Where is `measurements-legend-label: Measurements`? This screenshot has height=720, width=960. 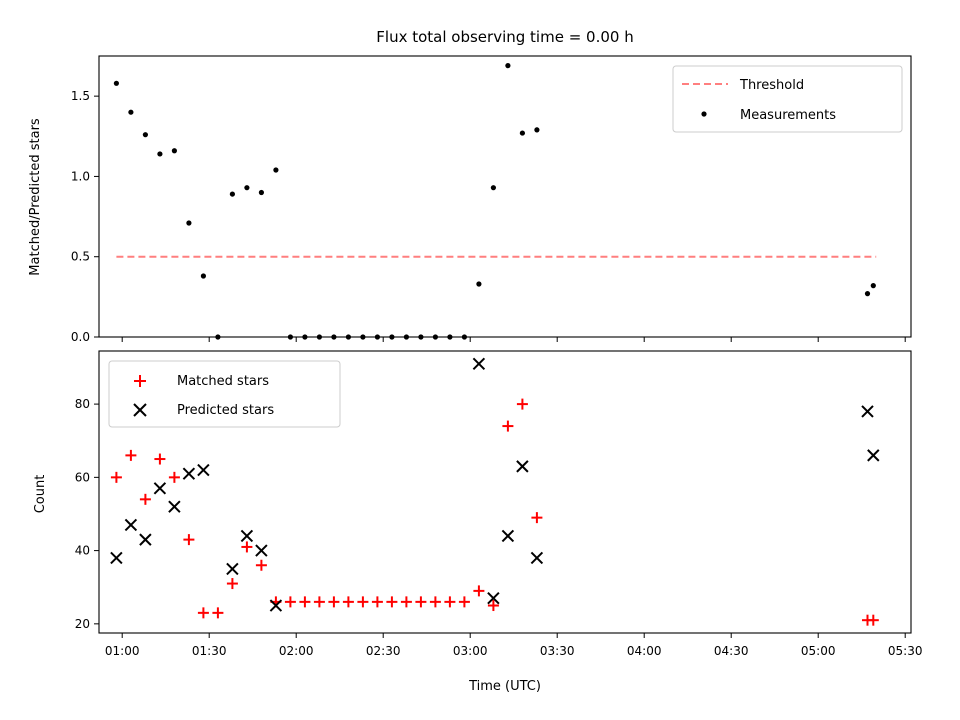 measurements-legend-label: Measurements is located at coordinates (788, 115).